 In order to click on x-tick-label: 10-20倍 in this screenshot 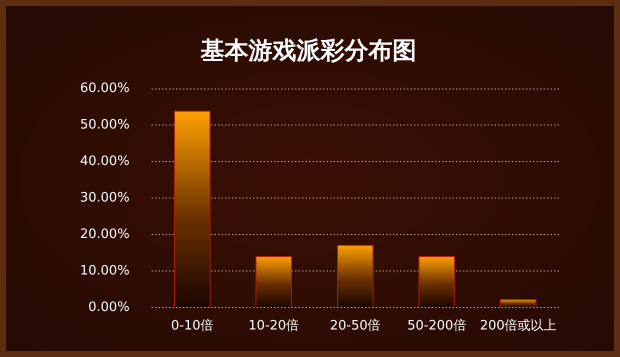, I will do `click(274, 326)`.